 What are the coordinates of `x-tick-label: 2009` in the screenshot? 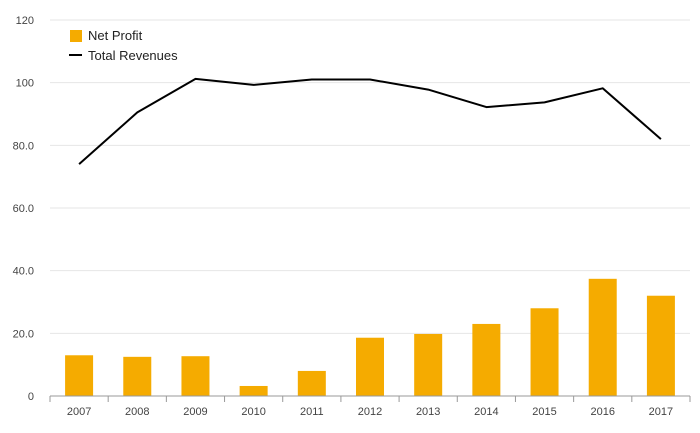 It's located at (195, 412).